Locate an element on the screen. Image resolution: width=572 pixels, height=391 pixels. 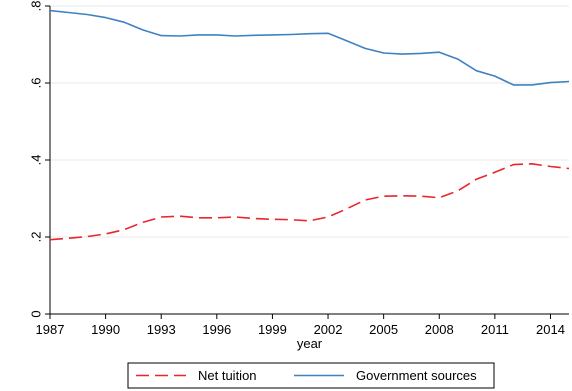
x-tick-label: 1990 is located at coordinates (105, 329).